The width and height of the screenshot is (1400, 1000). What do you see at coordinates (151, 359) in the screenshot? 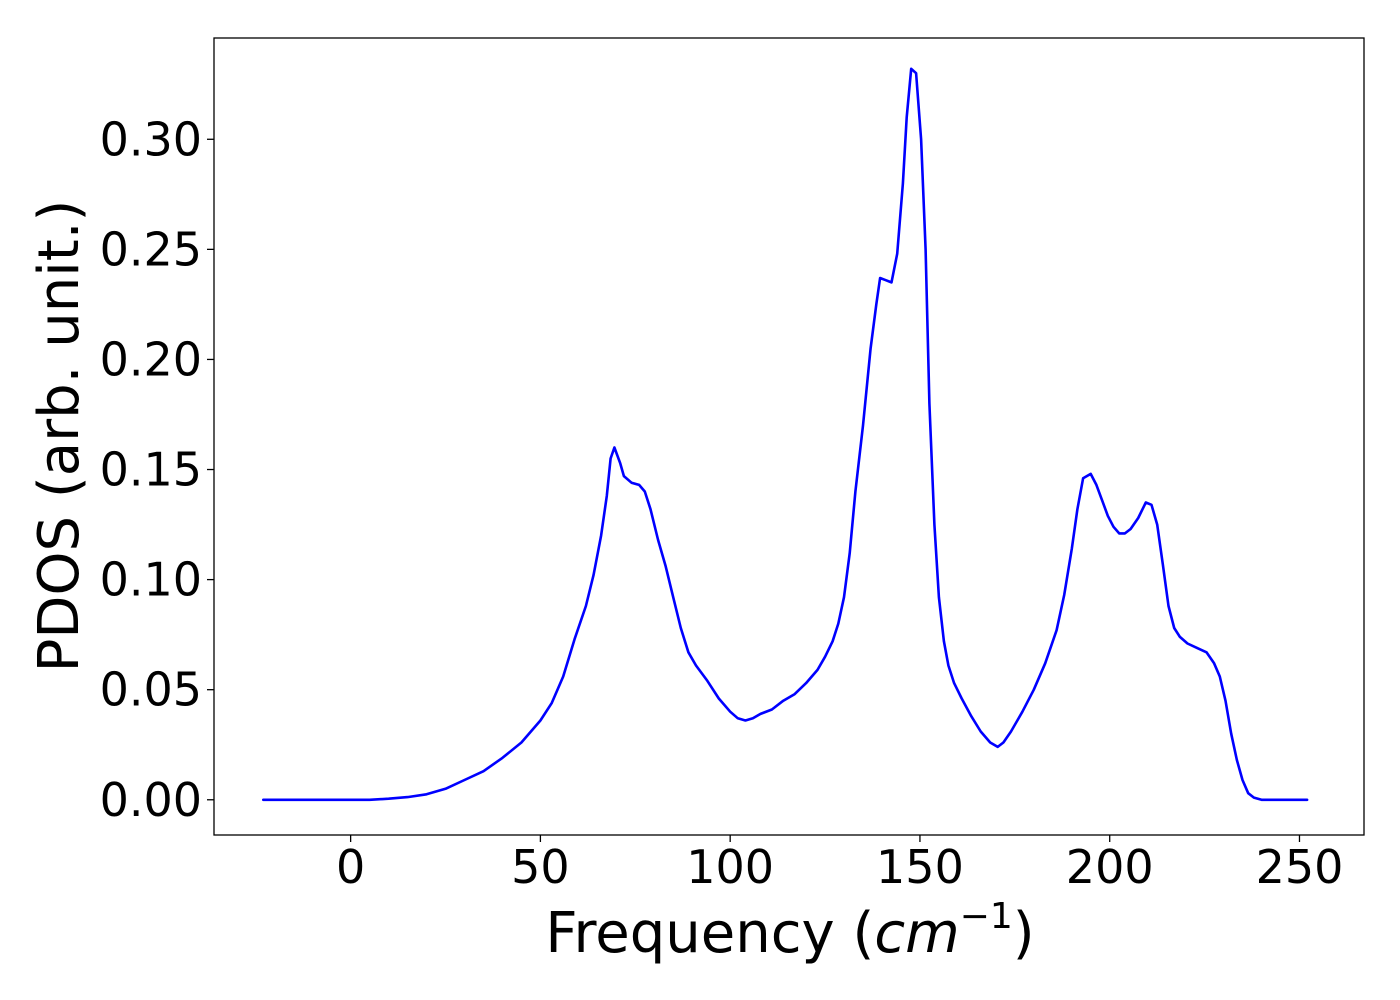
I see `y-tick-label: 0.20` at bounding box center [151, 359].